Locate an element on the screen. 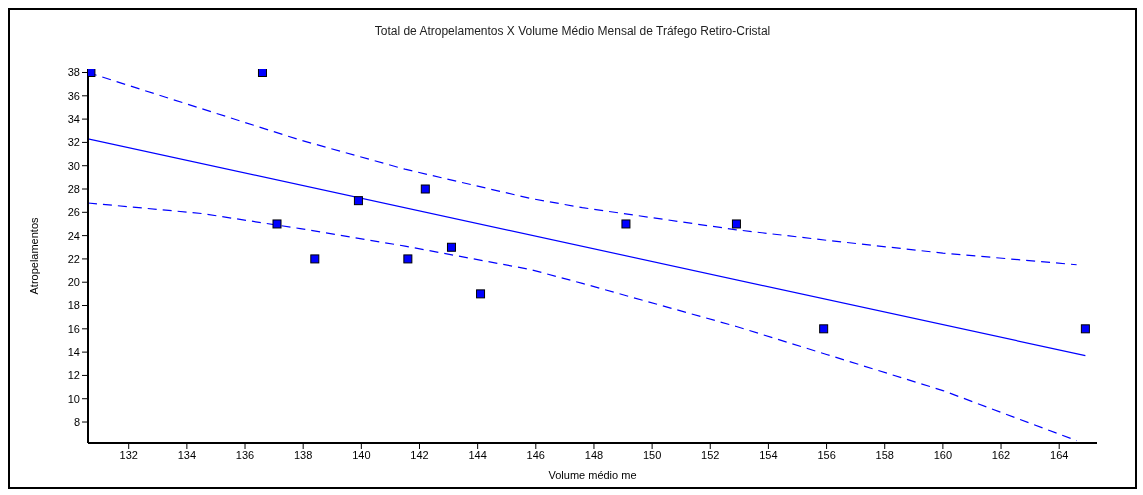 The width and height of the screenshot is (1143, 495). x-tick-label: 138 is located at coordinates (303, 454).